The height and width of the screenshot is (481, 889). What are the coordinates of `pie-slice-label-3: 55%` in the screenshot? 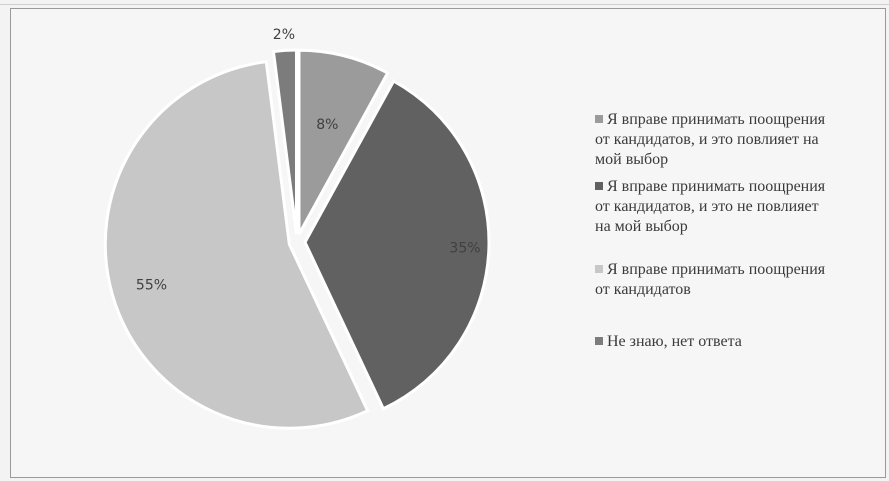 It's located at (151, 285).